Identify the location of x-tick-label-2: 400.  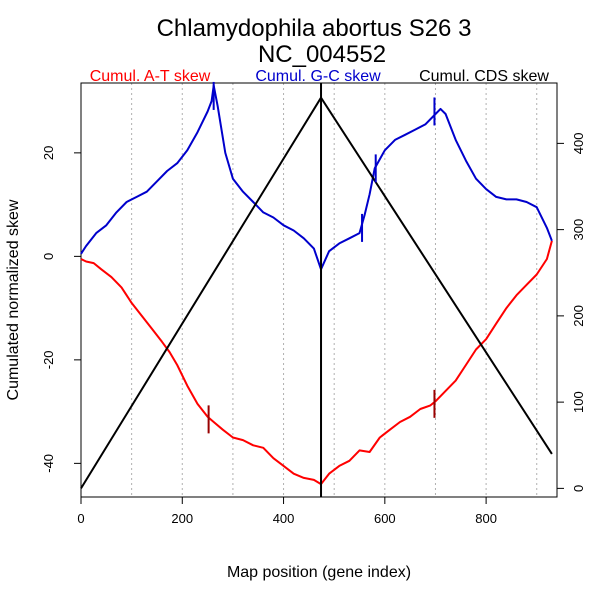
(284, 518).